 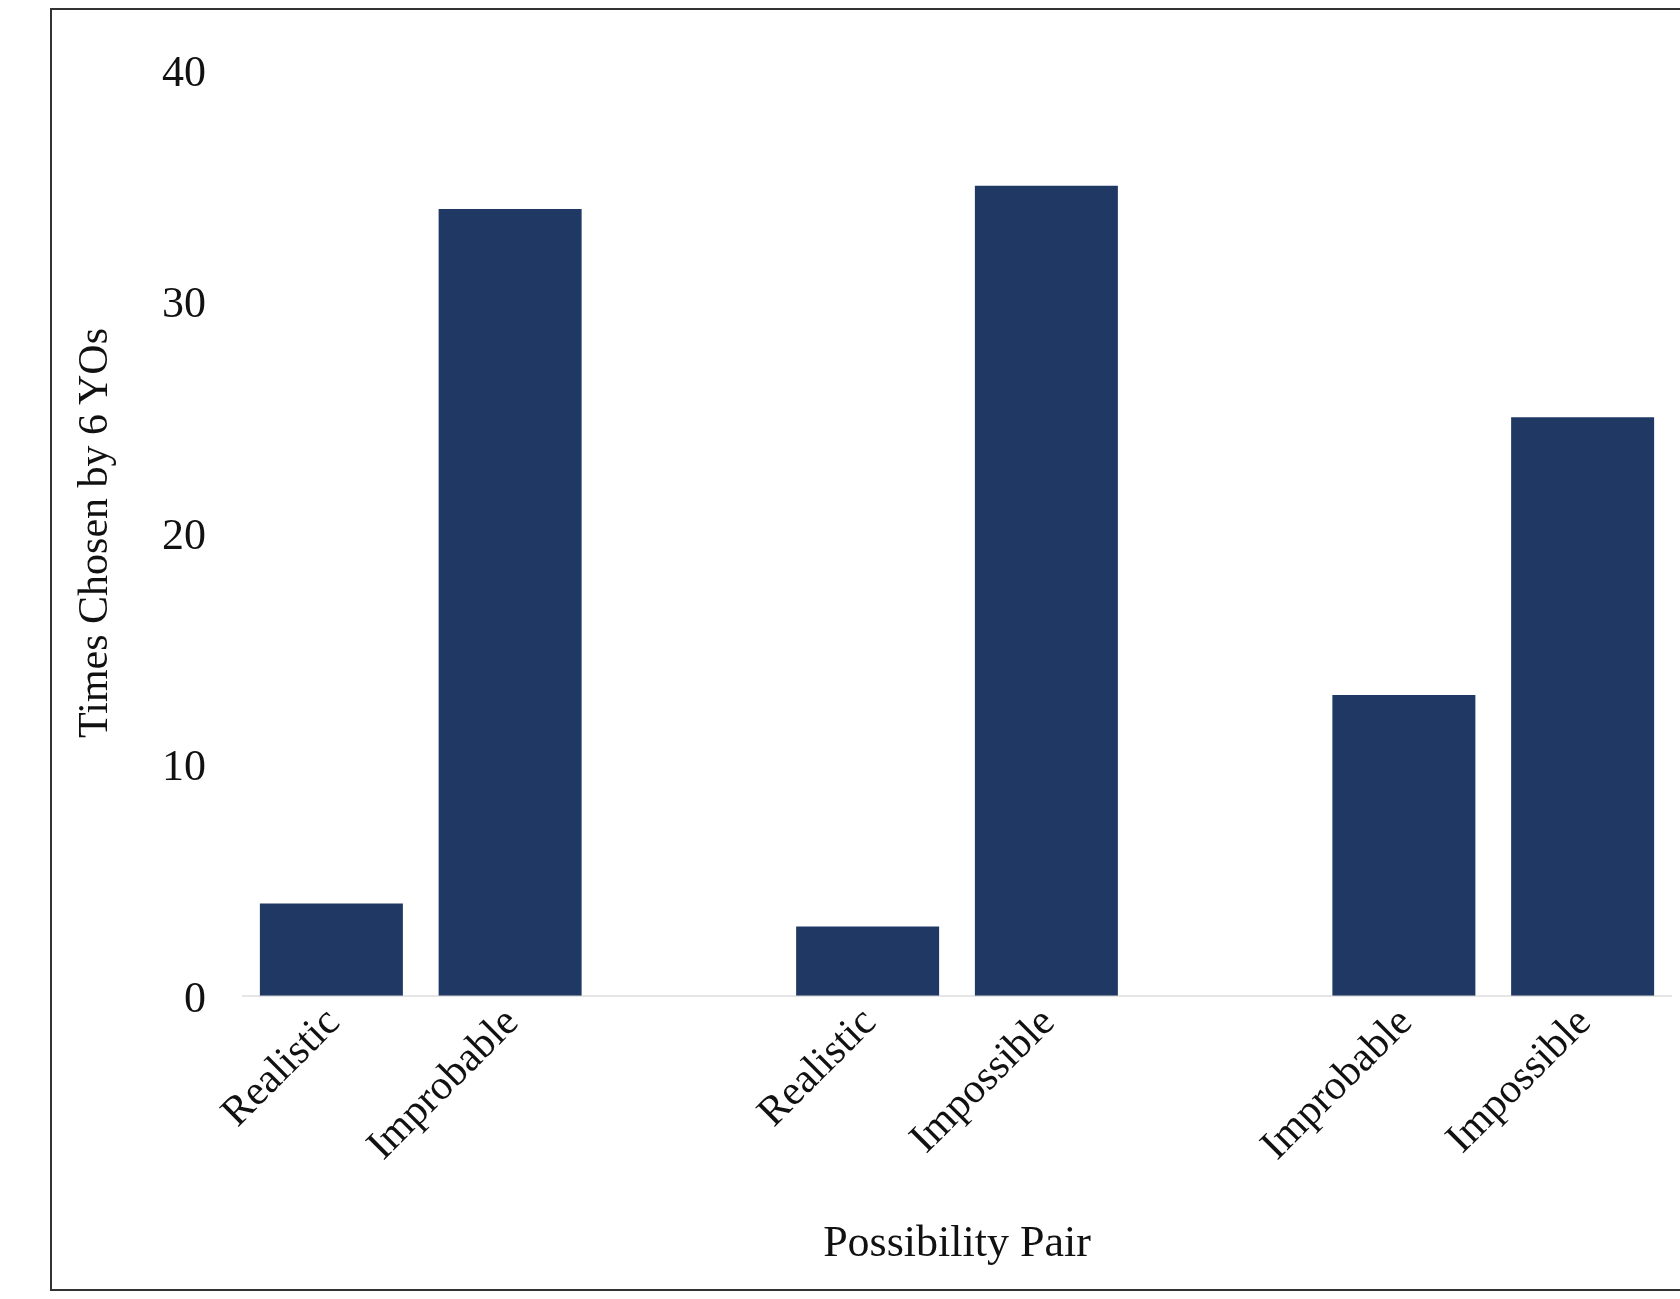 What do you see at coordinates (184, 534) in the screenshot?
I see `y-tick-label: 20` at bounding box center [184, 534].